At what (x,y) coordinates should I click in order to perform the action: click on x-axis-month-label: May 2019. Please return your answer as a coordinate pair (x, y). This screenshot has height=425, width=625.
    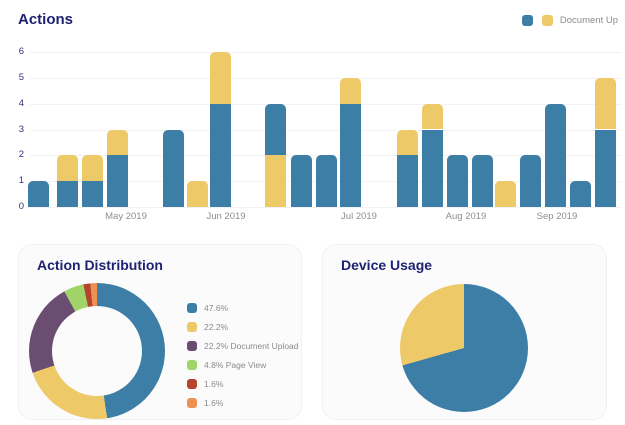
    Looking at the image, I should click on (126, 216).